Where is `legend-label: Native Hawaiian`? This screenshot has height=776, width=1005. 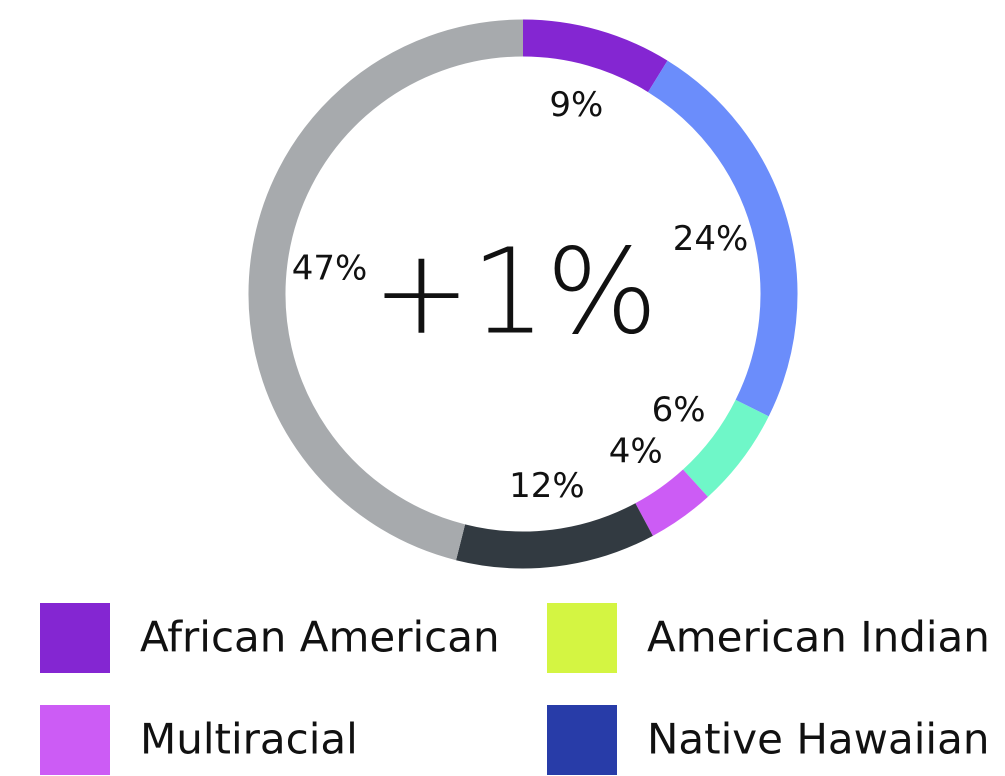 legend-label: Native Hawaiian is located at coordinates (818, 739).